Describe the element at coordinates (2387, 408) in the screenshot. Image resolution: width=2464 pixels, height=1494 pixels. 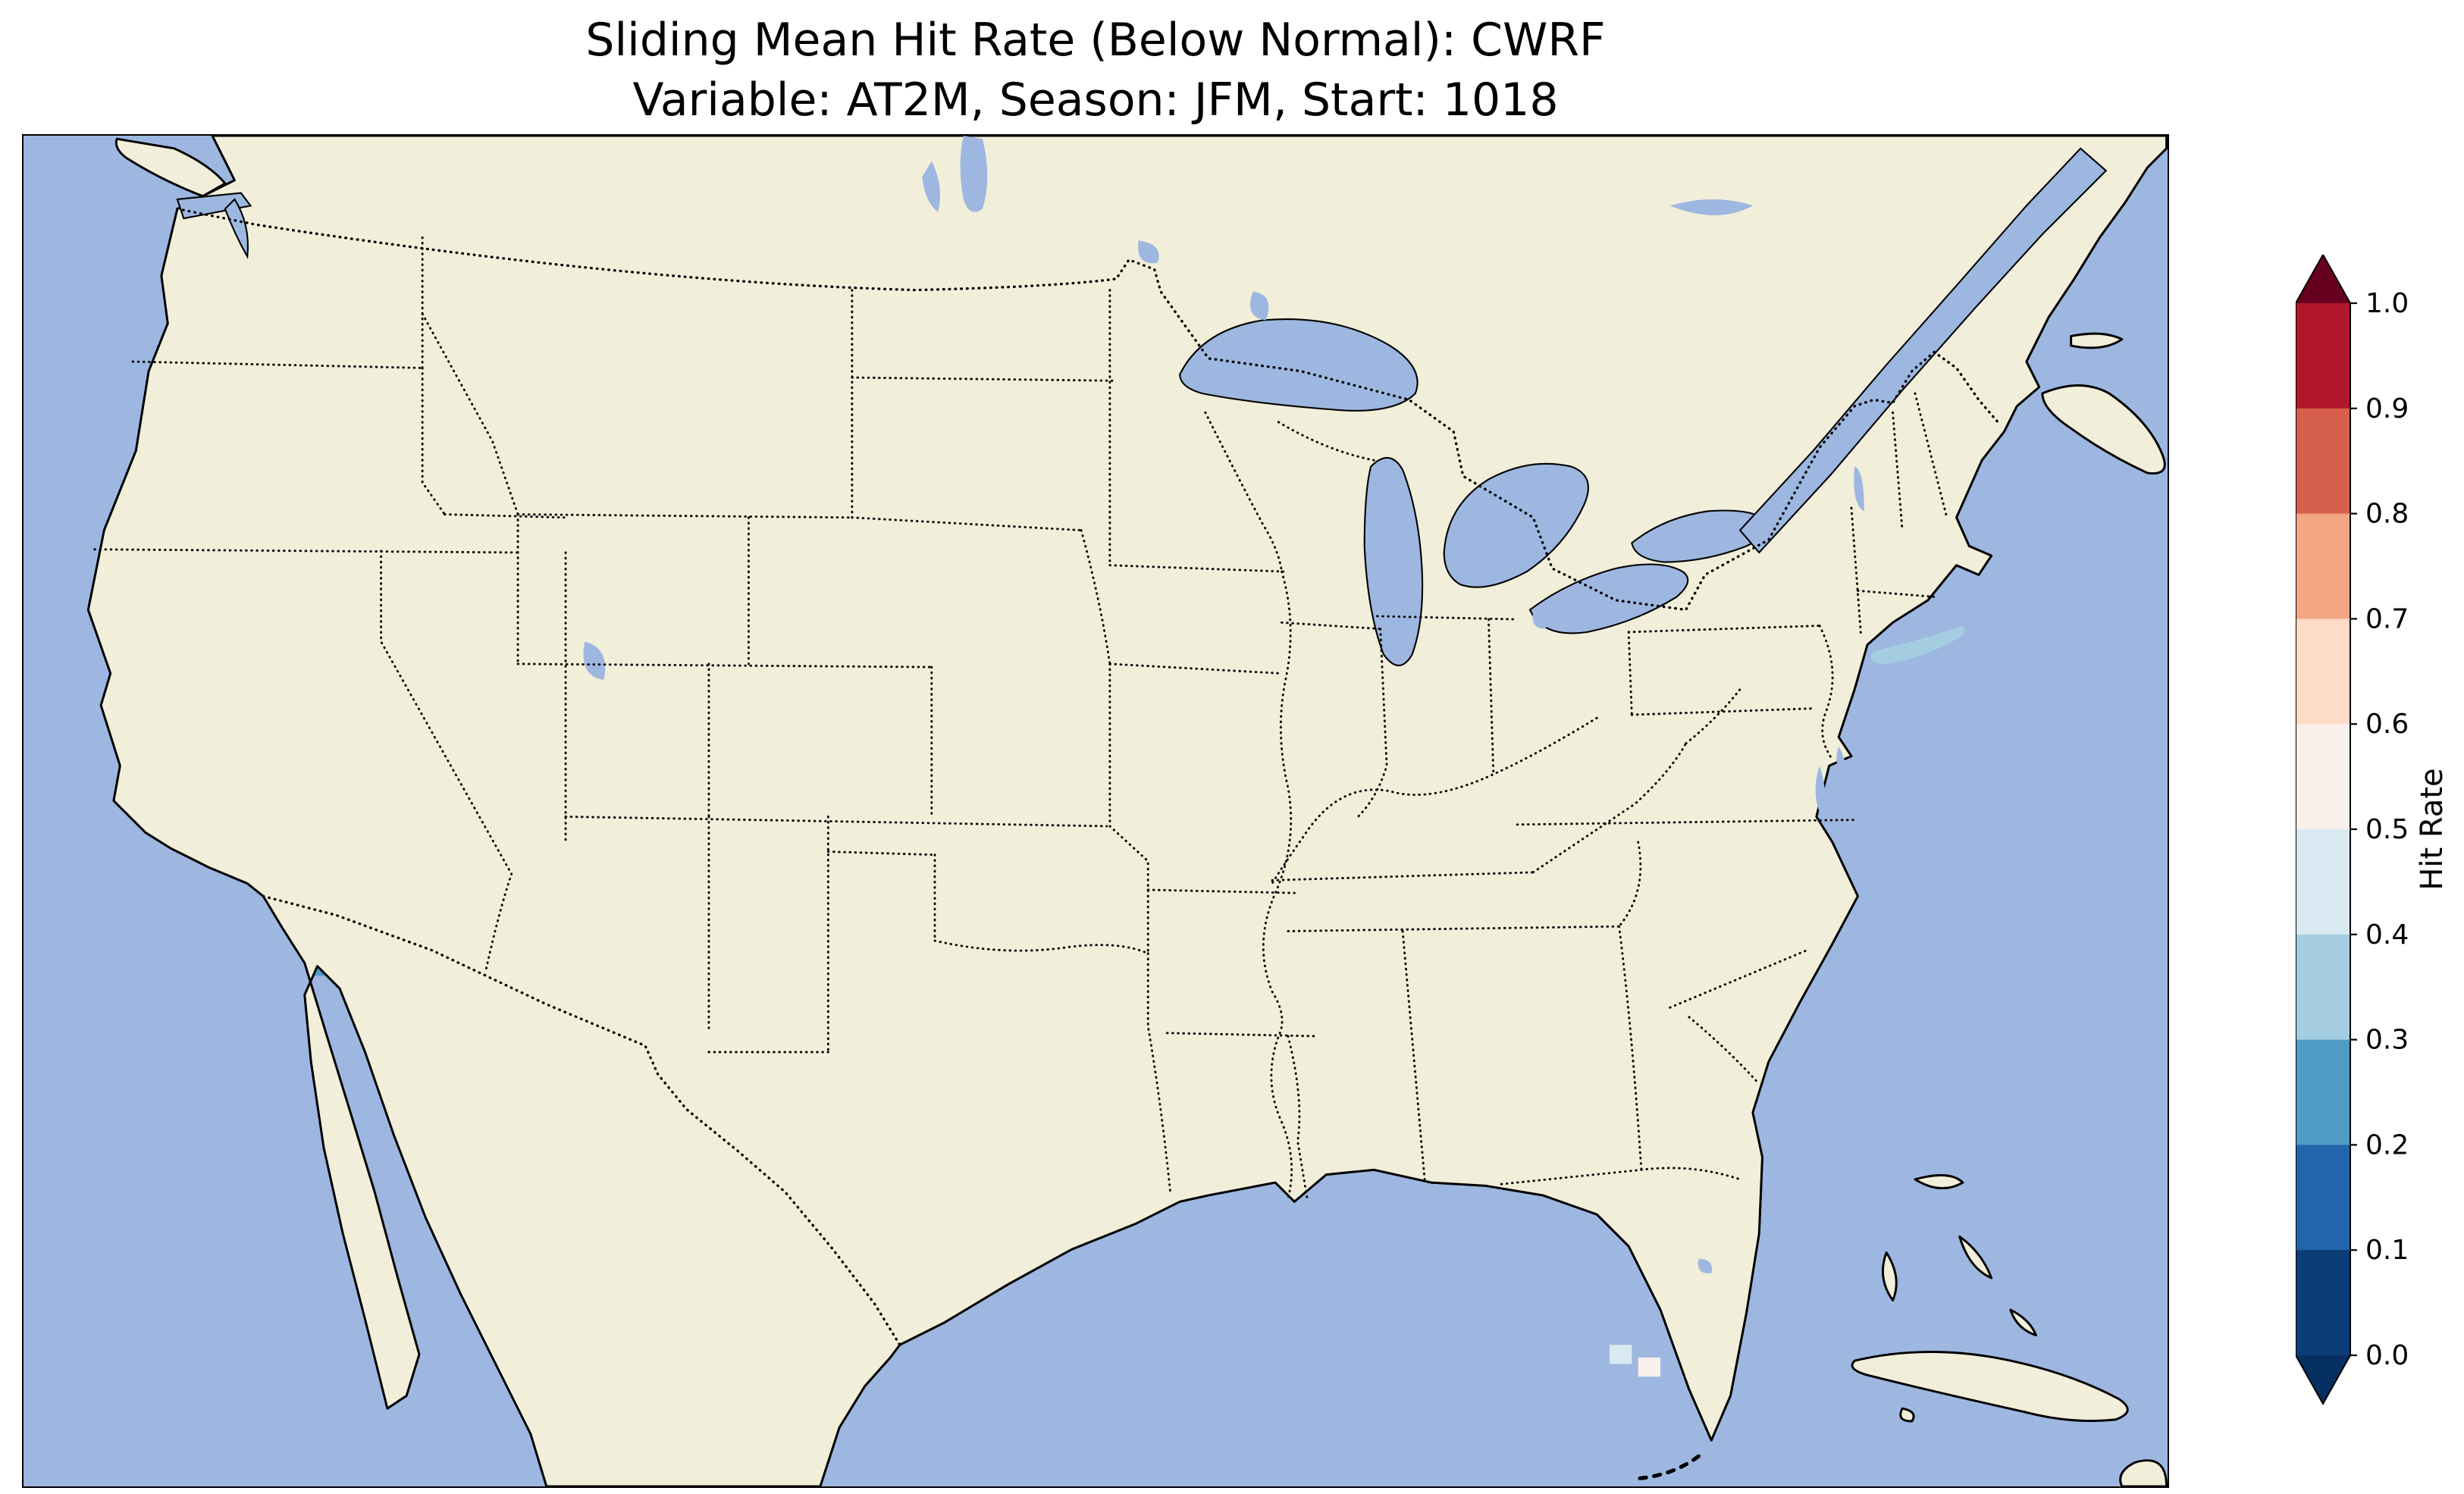
I see `colorbar-tick-label: 0.9` at that location.